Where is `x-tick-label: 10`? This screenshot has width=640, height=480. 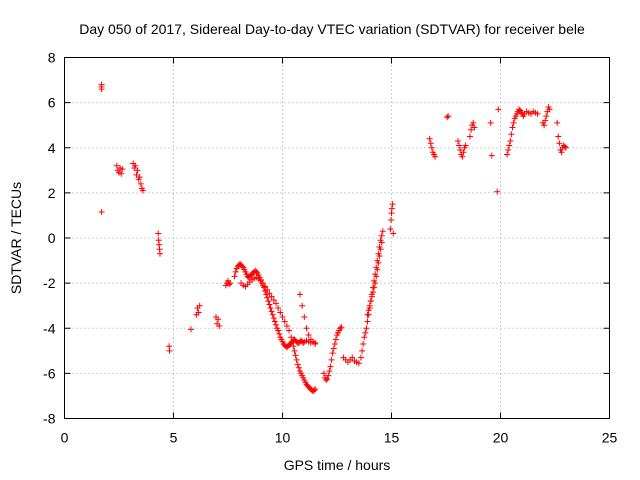
x-tick-label: 10 is located at coordinates (283, 438).